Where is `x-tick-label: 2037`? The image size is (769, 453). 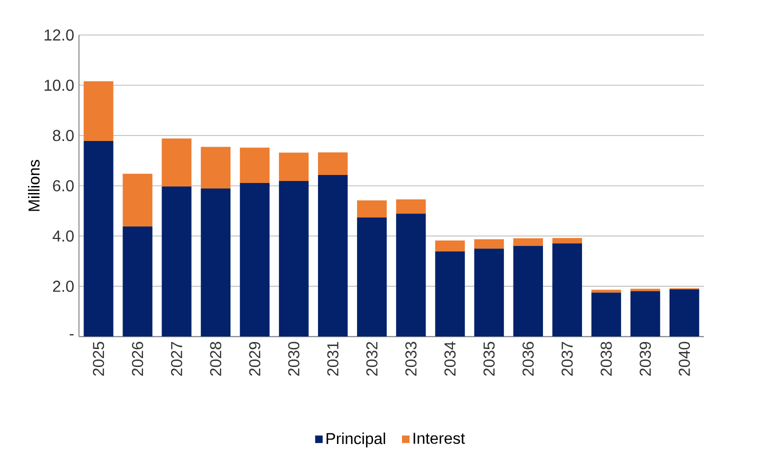
x-tick-label: 2037 is located at coordinates (567, 359).